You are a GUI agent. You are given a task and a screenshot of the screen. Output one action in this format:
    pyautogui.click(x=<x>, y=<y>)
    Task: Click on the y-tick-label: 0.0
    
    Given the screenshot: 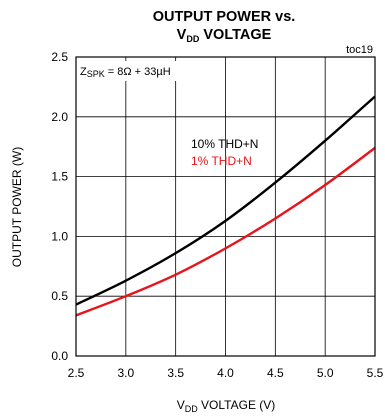 What is the action you would take?
    pyautogui.click(x=59, y=356)
    